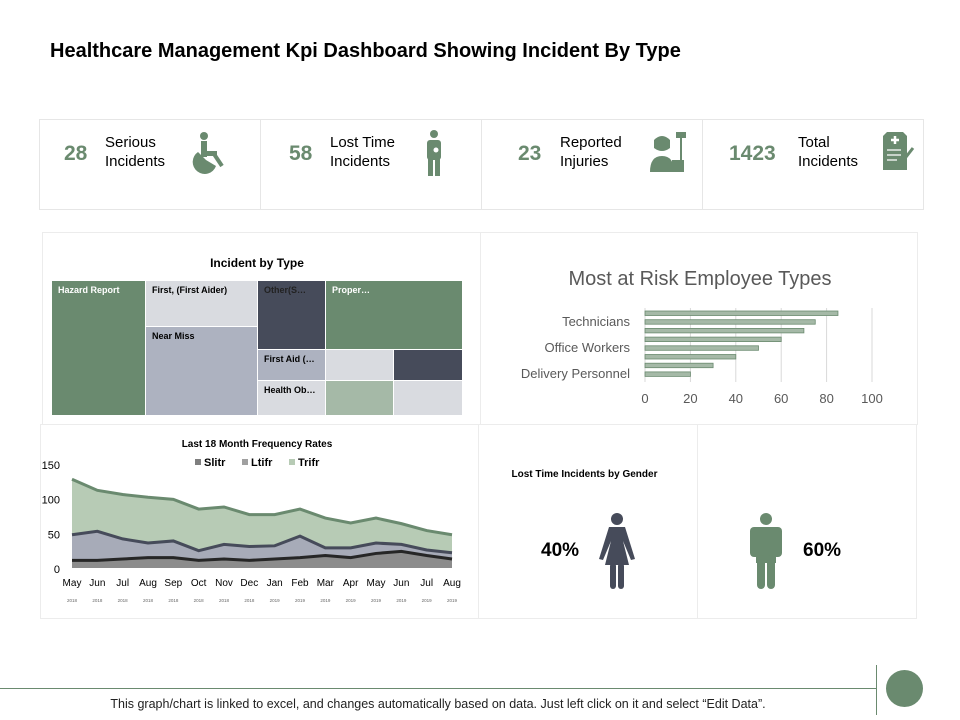 This screenshot has height=720, width=960. Describe the element at coordinates (438, 688) in the screenshot. I see `footer-divider` at that location.